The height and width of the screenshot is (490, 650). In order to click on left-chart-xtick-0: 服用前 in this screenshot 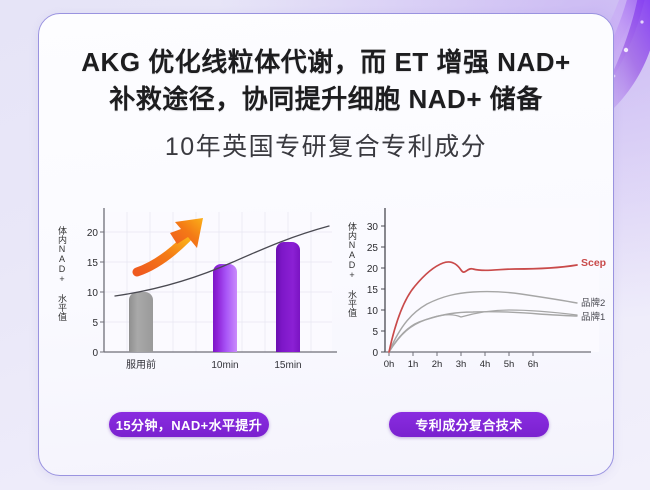, I will do `click(141, 364)`.